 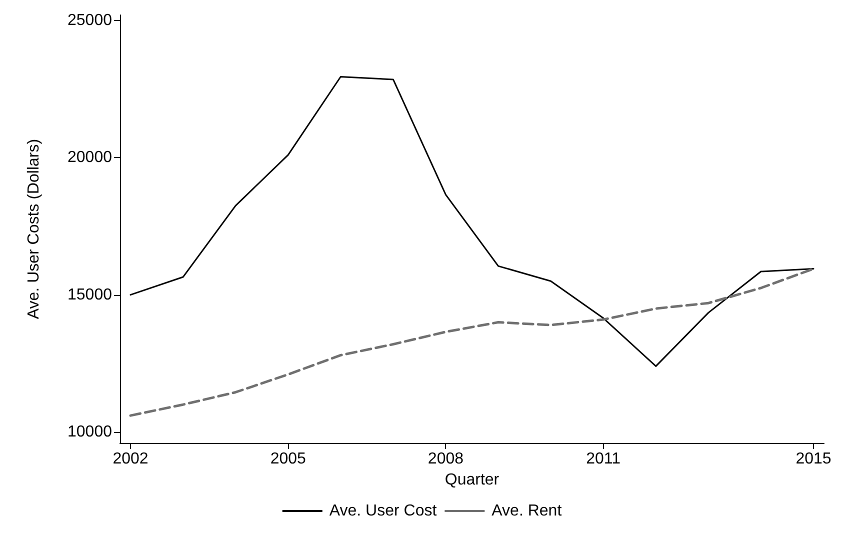 I want to click on legend-label: Ave. User Cost, so click(x=383, y=511).